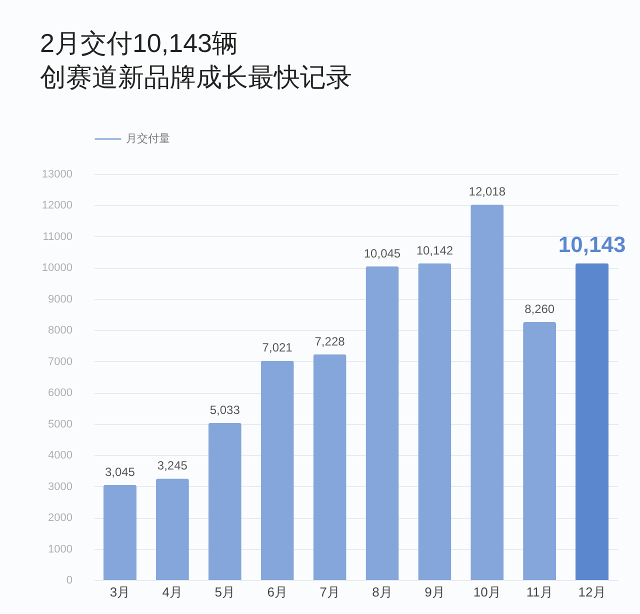 Image resolution: width=640 pixels, height=614 pixels. I want to click on chart-title: 2月交付10,143辆, so click(139, 43).